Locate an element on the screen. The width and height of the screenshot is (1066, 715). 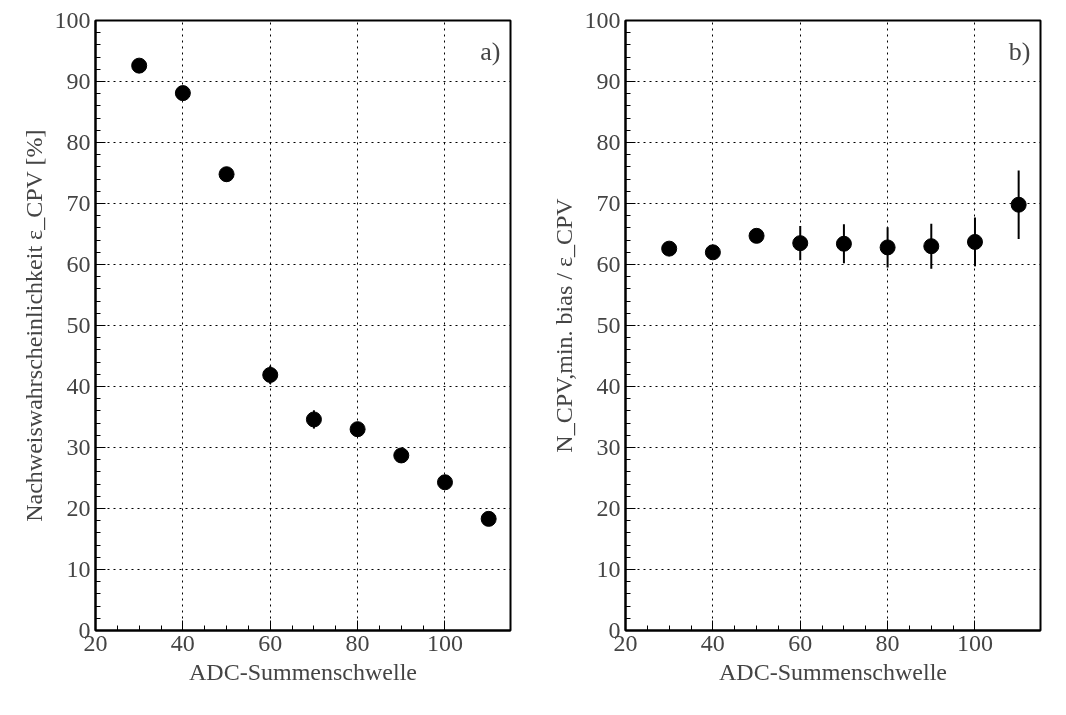
annotation: a) is located at coordinates (490, 51).